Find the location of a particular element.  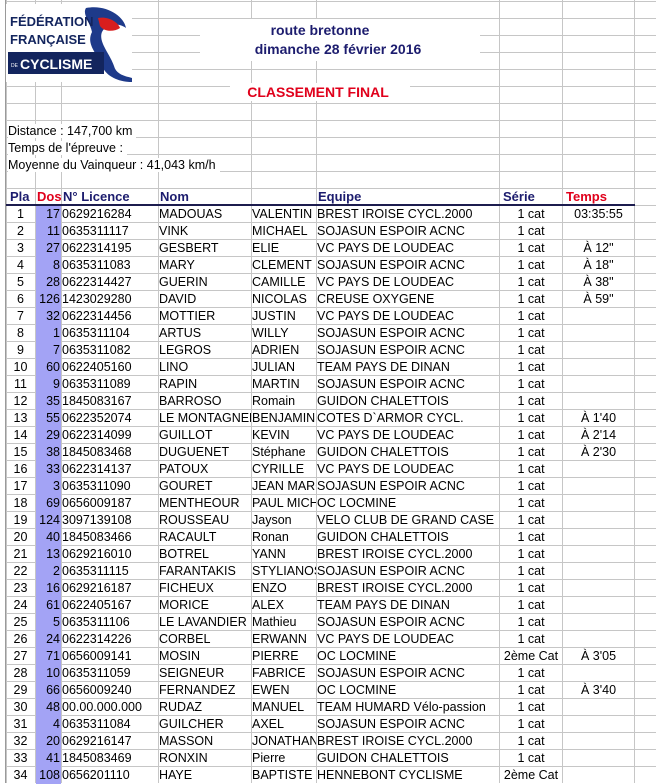

cell-time: À 59" is located at coordinates (598, 299).